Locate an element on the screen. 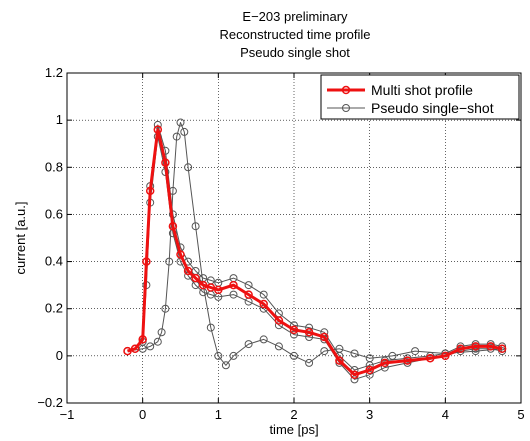 This screenshot has width=530, height=441. y-tick-label: 0.2 is located at coordinates (54, 308).